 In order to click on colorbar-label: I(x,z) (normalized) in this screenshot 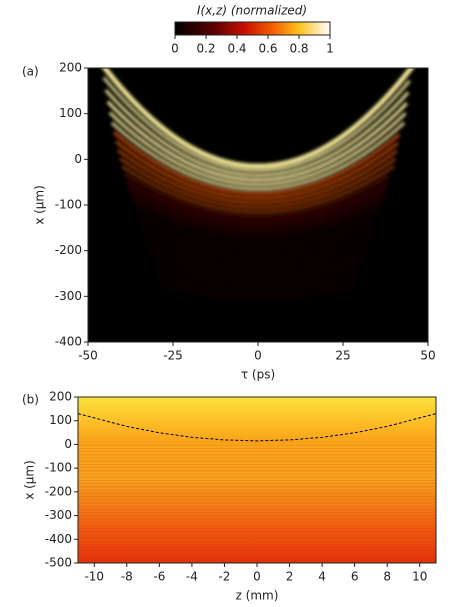, I will do `click(252, 11)`.